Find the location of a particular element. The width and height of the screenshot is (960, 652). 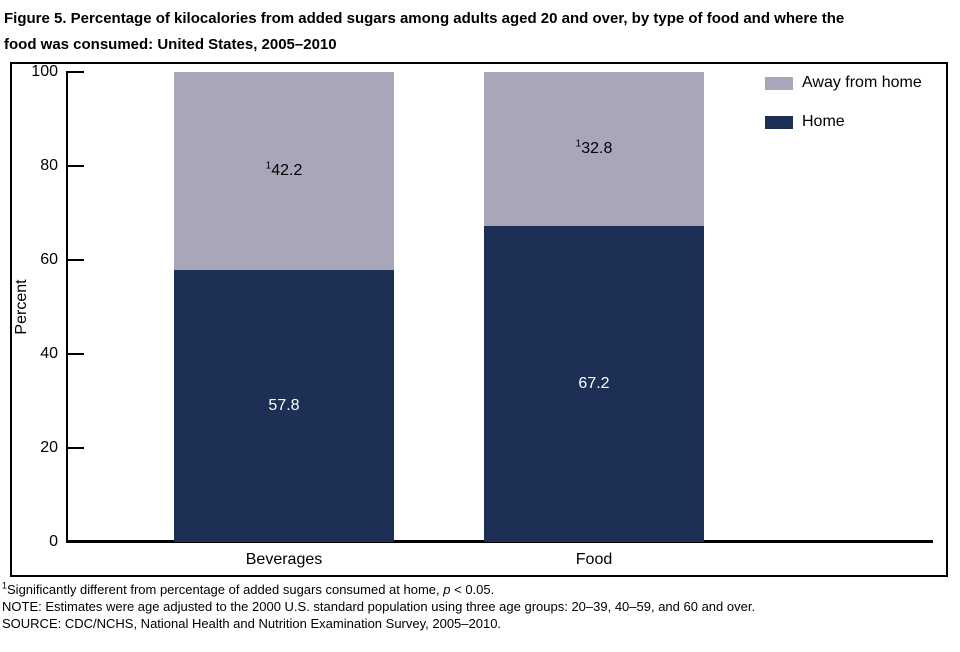

value-label-food-away: 132.8 is located at coordinates (594, 148).